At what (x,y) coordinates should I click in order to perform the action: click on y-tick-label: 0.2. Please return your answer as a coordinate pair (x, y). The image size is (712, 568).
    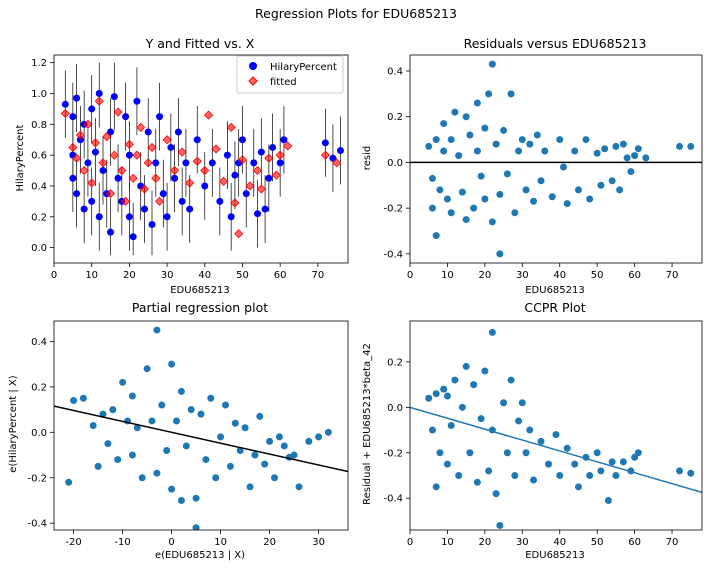
    Looking at the image, I should click on (395, 362).